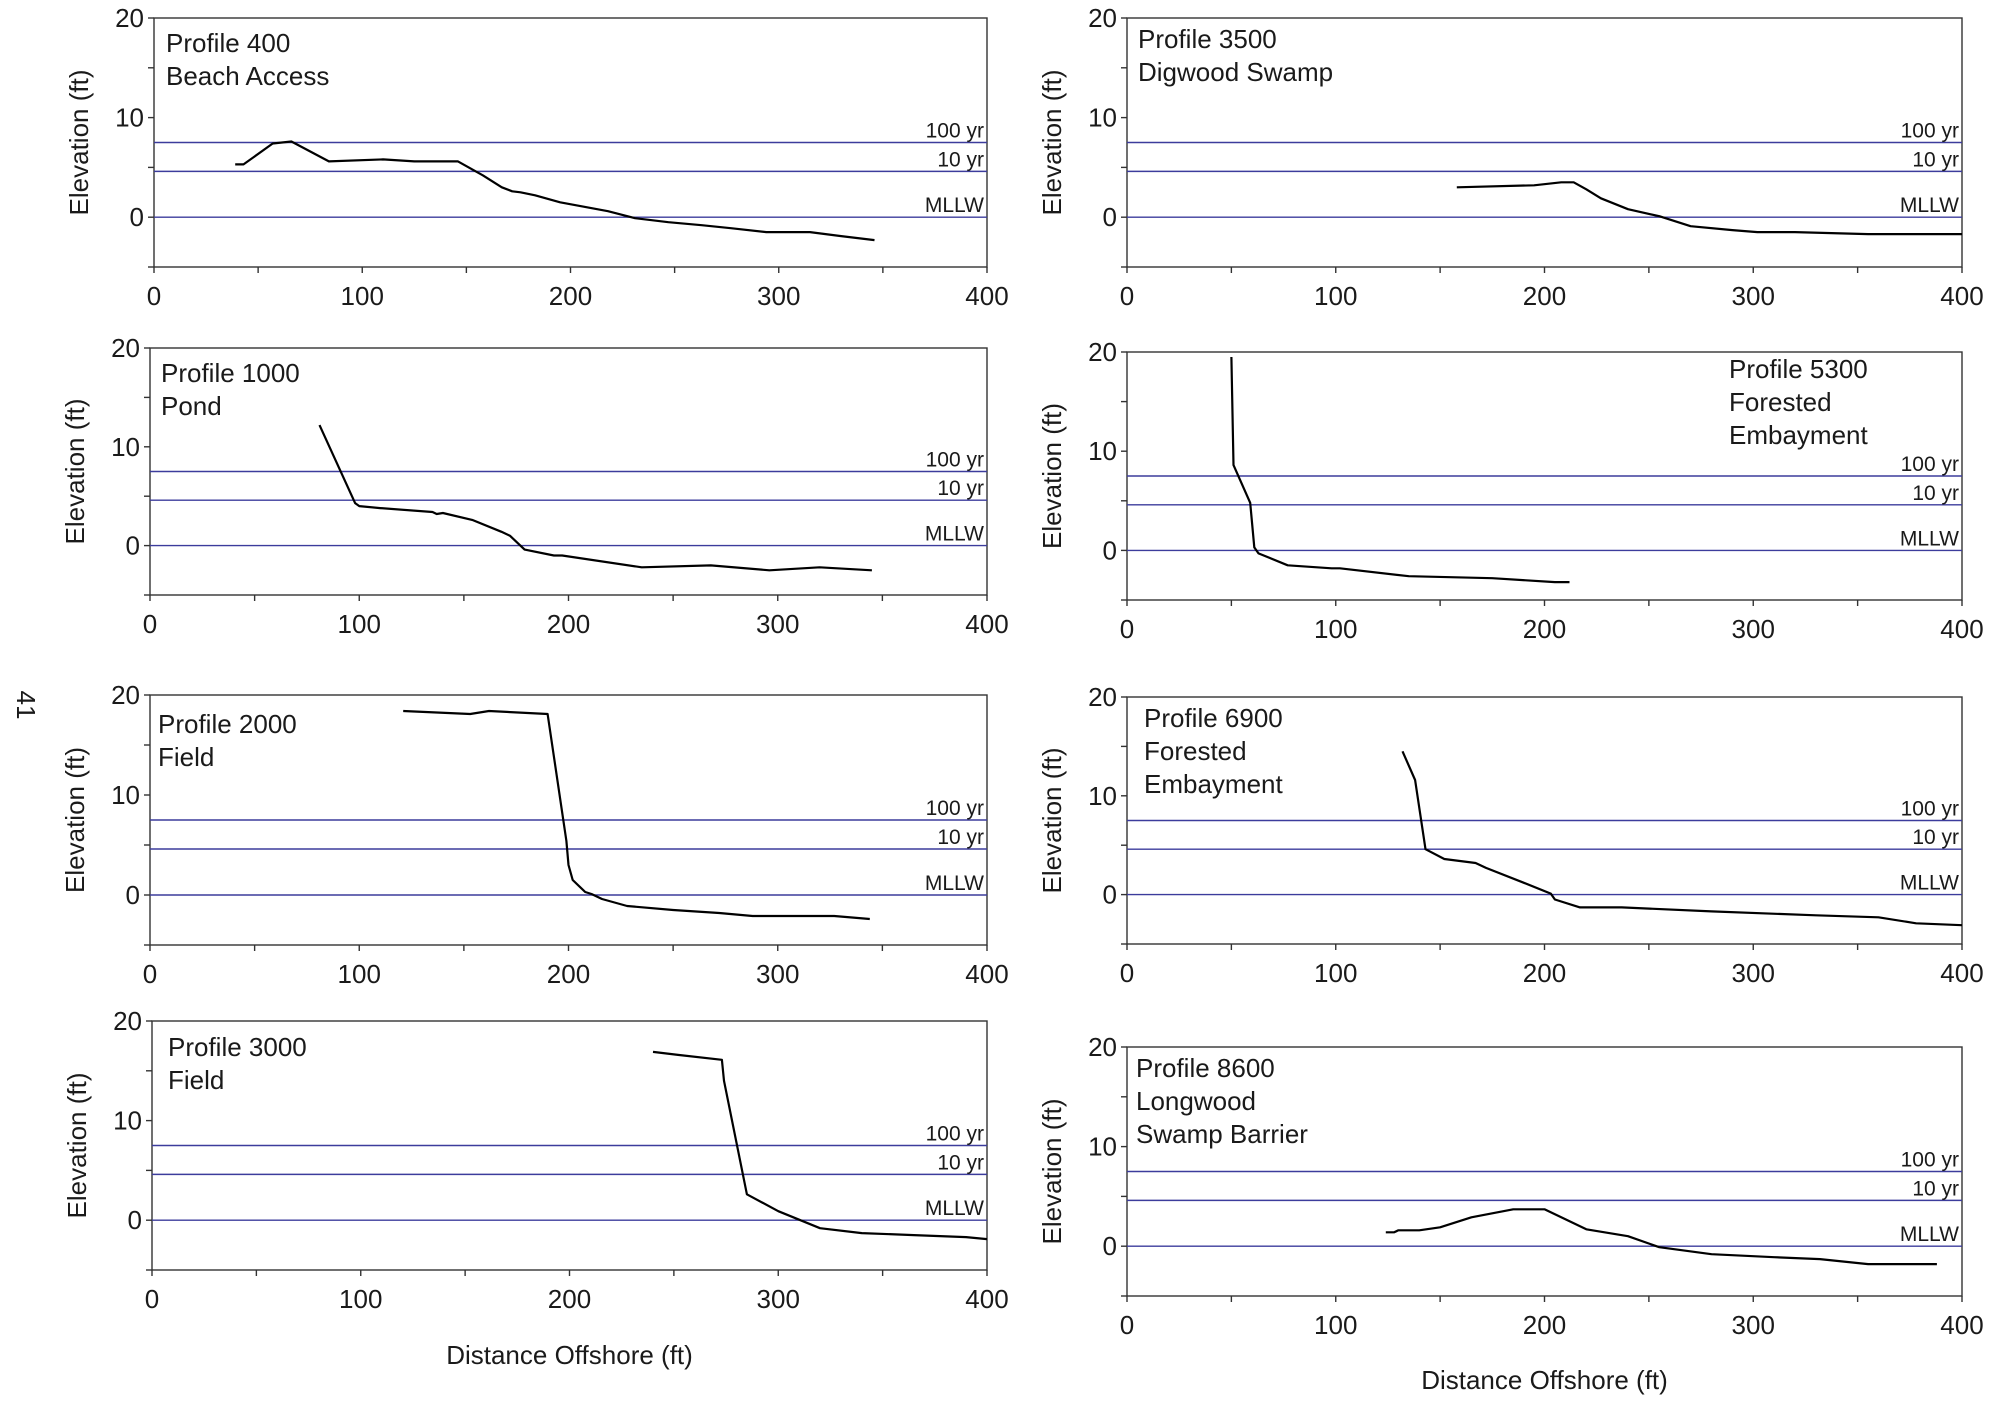  Describe the element at coordinates (1798, 369) in the screenshot. I see `profile-annotation-line: Profile 5300` at that location.